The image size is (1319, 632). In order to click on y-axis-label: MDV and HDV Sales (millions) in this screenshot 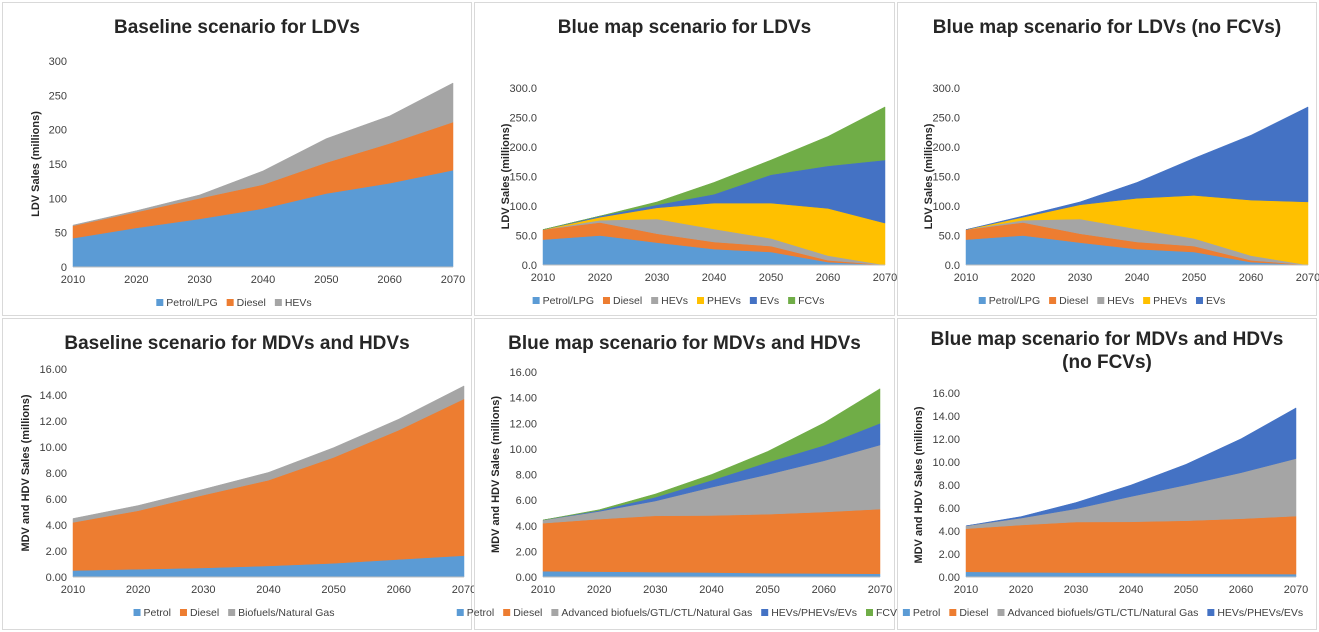, I will do `click(919, 484)`.